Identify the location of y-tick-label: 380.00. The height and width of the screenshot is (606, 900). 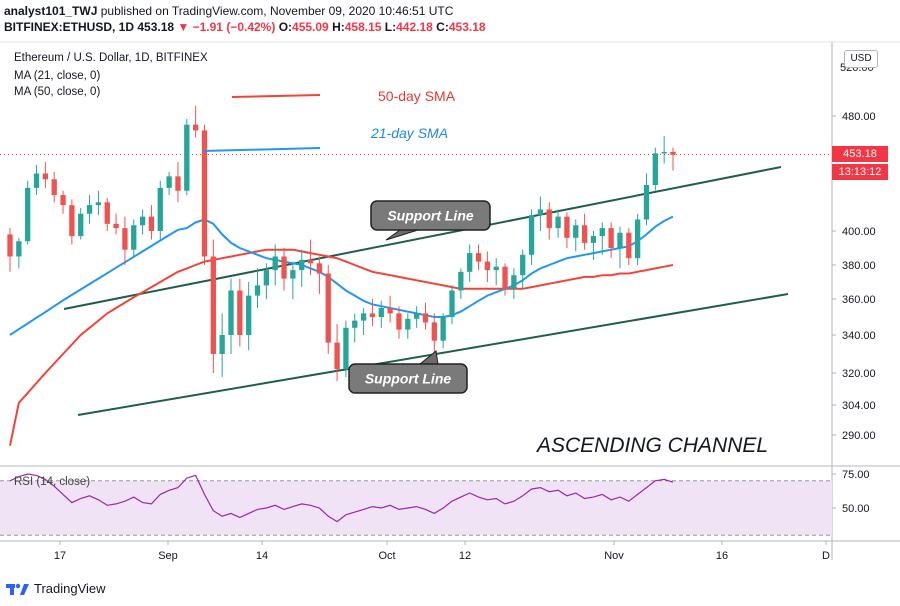
(859, 266).